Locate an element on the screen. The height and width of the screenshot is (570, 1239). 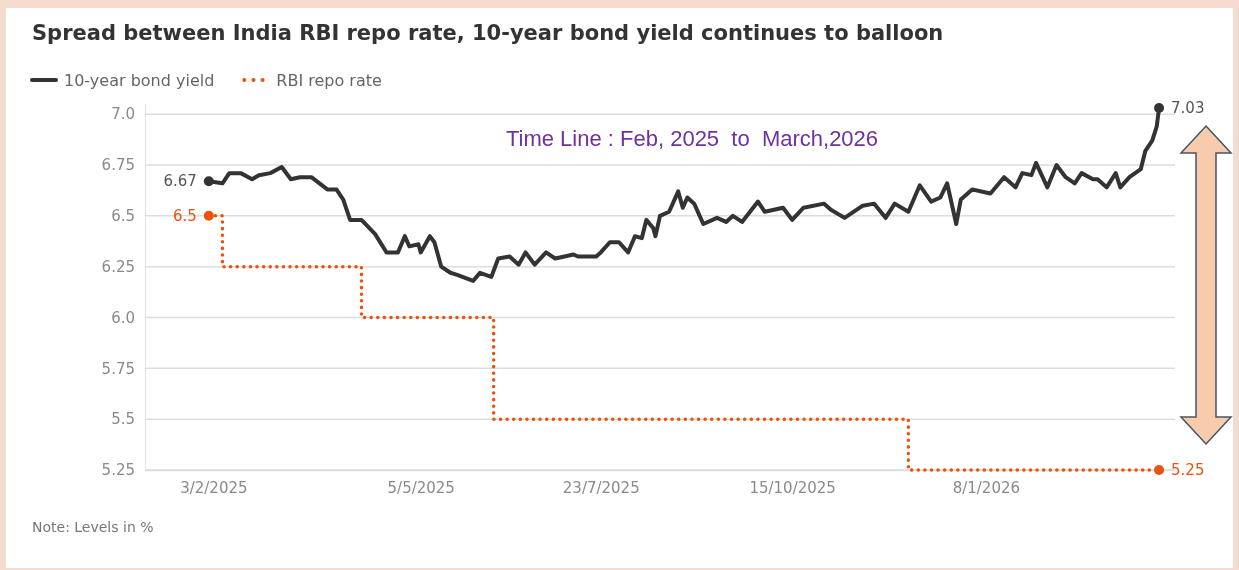
x-tick-label: 15/10/2025 is located at coordinates (792, 487).